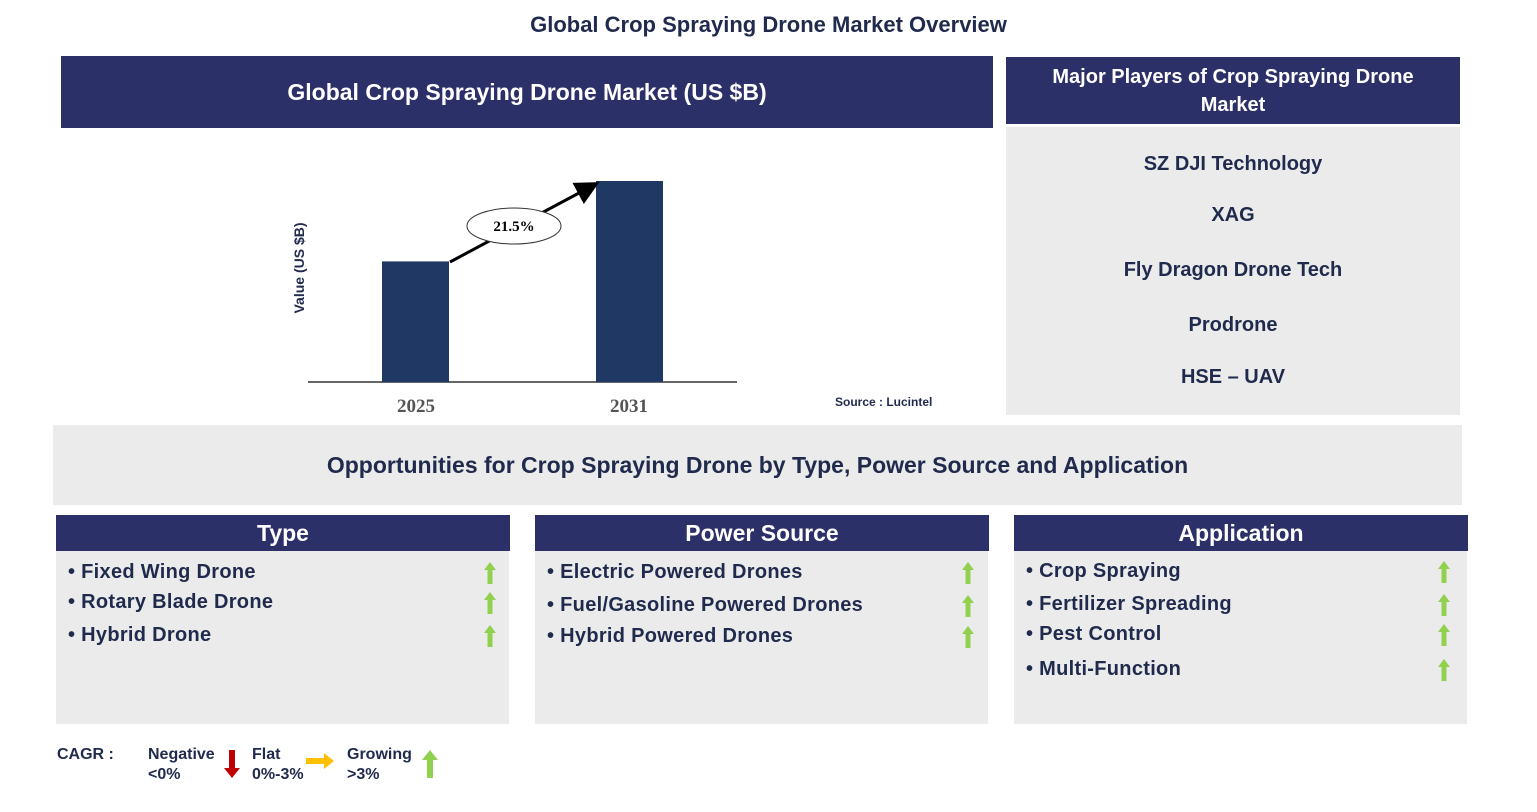 This screenshot has width=1537, height=812. I want to click on market-chart: Value (US $B) 2025 2031 21.5%, so click(514, 299).